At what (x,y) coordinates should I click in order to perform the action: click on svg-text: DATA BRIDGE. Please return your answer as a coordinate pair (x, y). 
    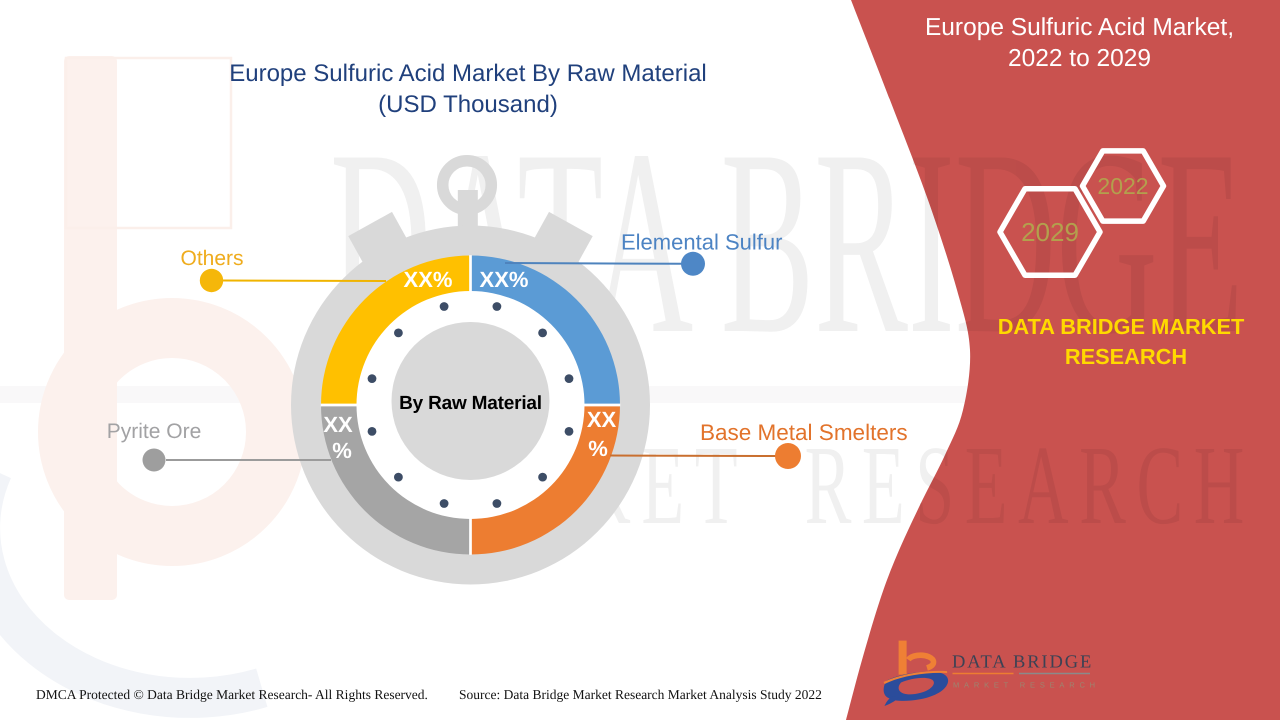
    Looking at the image, I should click on (1022, 663).